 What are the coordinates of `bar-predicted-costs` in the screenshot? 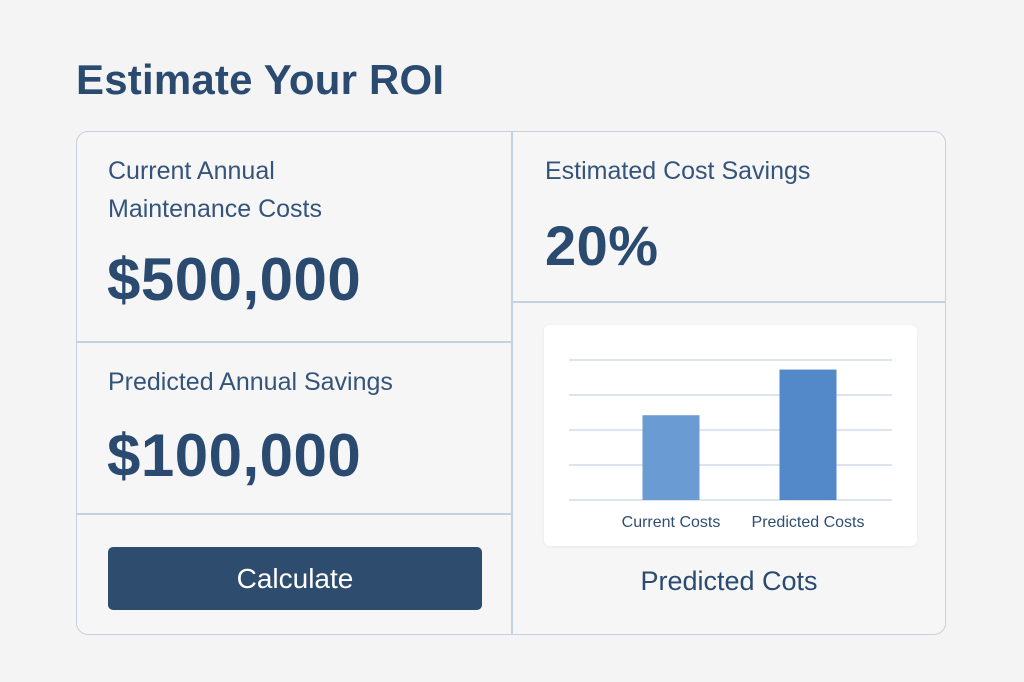 It's located at (808, 434).